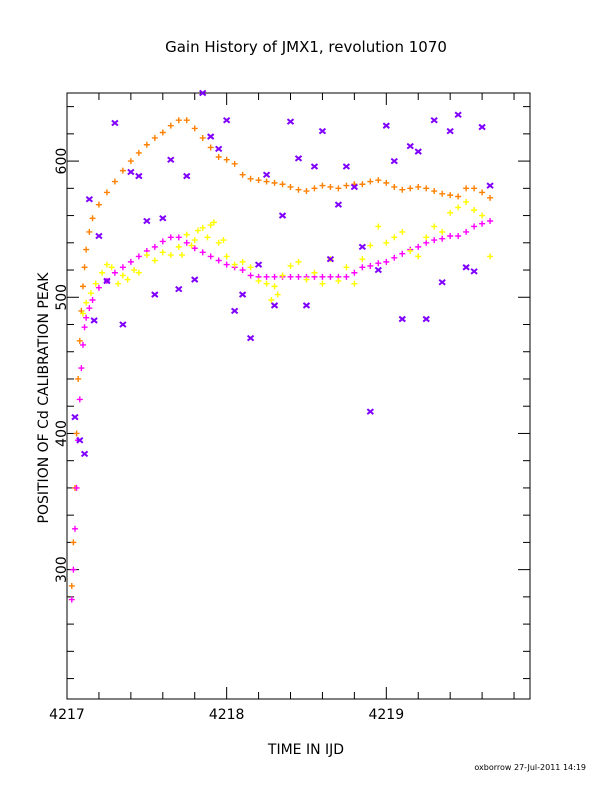  What do you see at coordinates (62, 433) in the screenshot?
I see `y-tick-label: 400` at bounding box center [62, 433].